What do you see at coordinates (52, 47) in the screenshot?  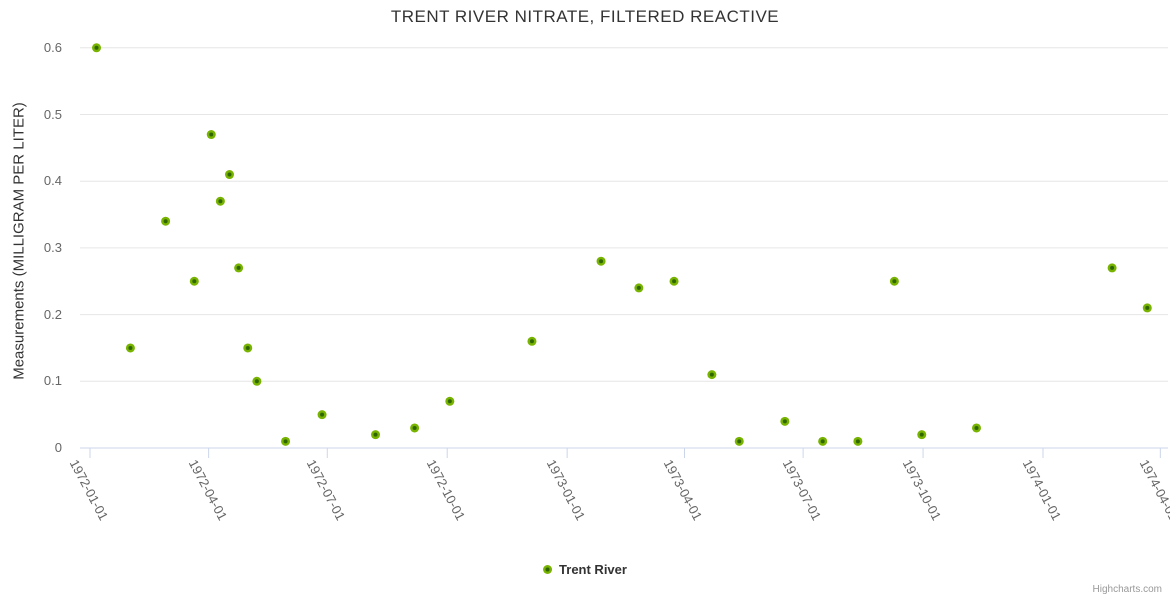 I see `y-tick-label: 0.6` at bounding box center [52, 47].